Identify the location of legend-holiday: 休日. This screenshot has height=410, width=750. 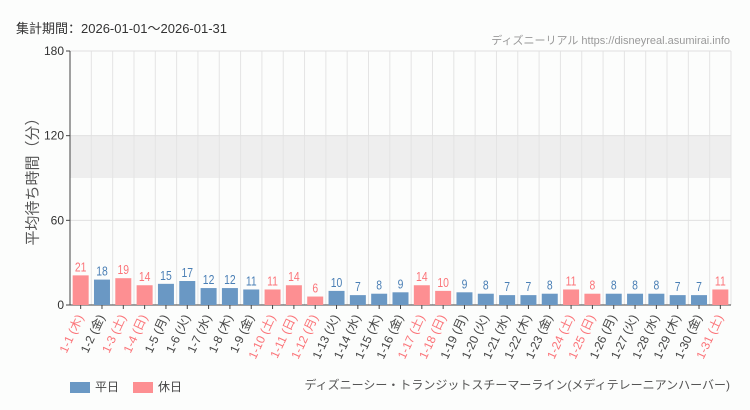
(157, 386).